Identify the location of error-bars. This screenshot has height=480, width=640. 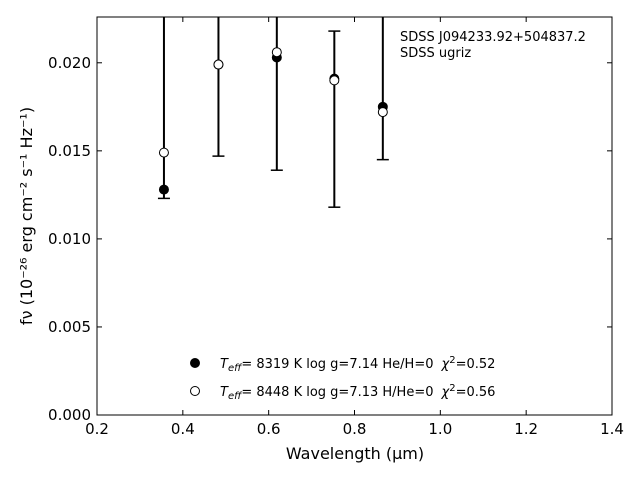
(273, 112).